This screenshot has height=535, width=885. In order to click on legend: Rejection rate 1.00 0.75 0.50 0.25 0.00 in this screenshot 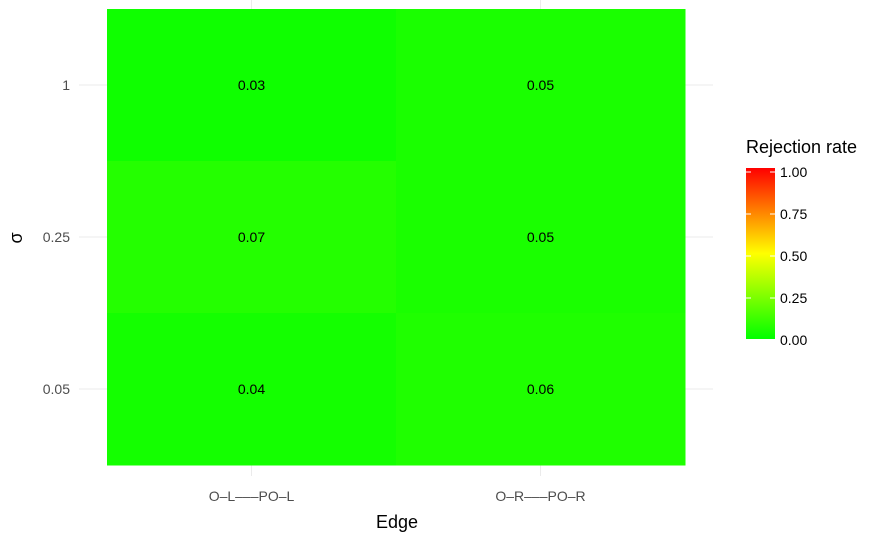, I will do `click(801, 242)`.